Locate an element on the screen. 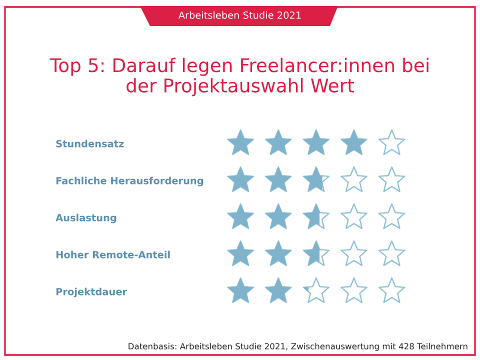 The width and height of the screenshot is (480, 360). text: Arbeitsleben Studie 2021 is located at coordinates (239, 15).